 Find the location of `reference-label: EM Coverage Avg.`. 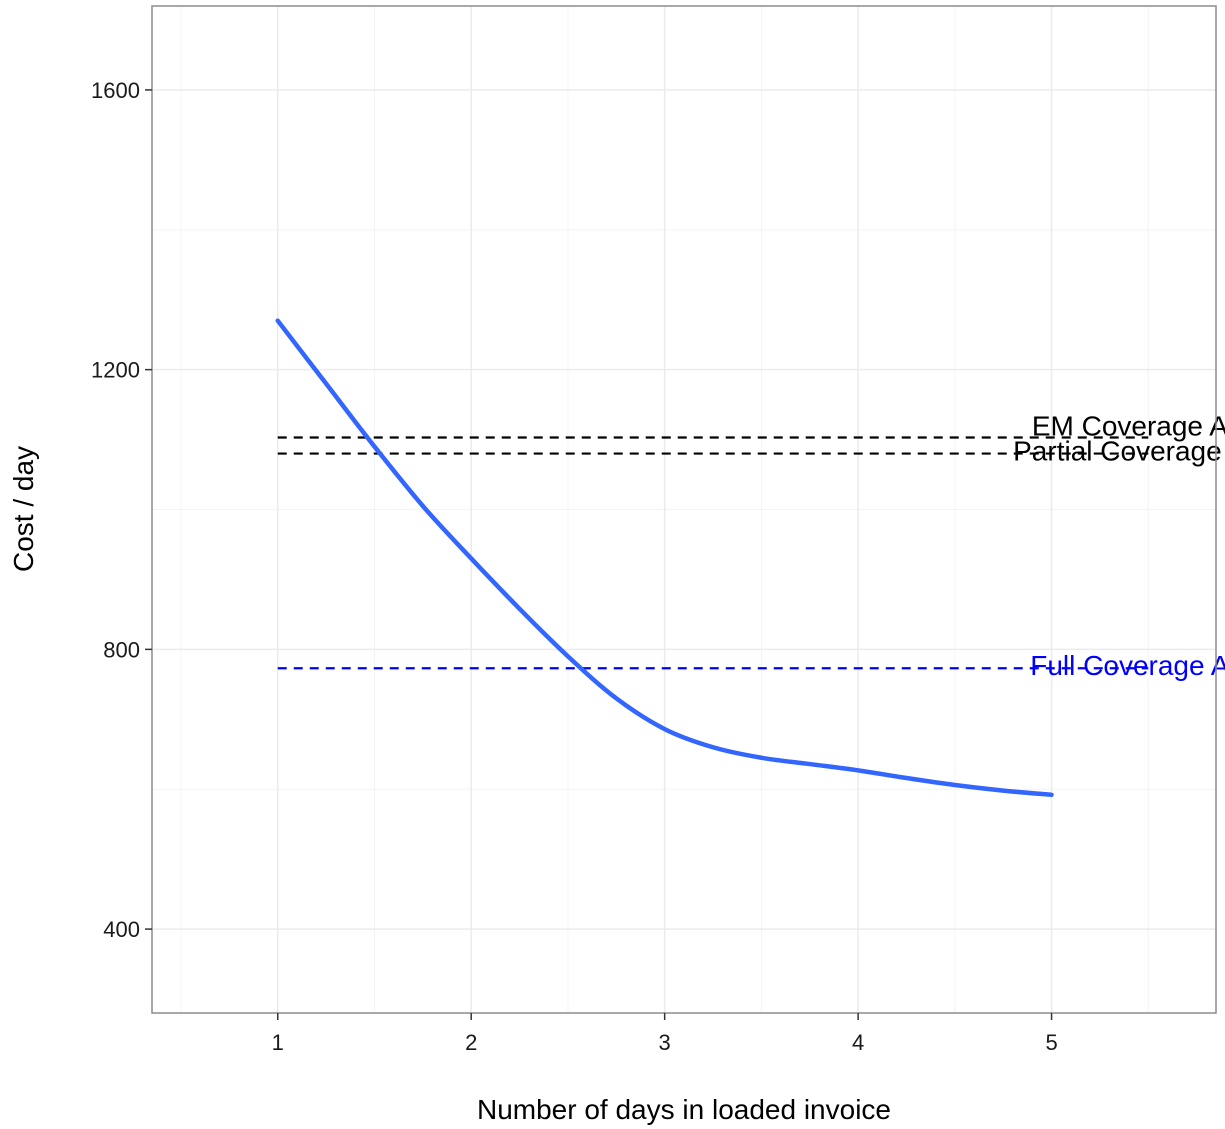

reference-label: EM Coverage Avg. is located at coordinates (1128, 425).